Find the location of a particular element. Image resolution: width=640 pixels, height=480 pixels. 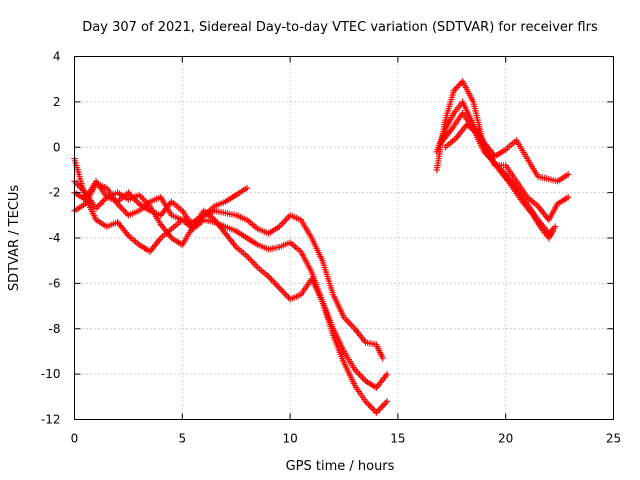

y-tick-label: 4 is located at coordinates (57, 57).